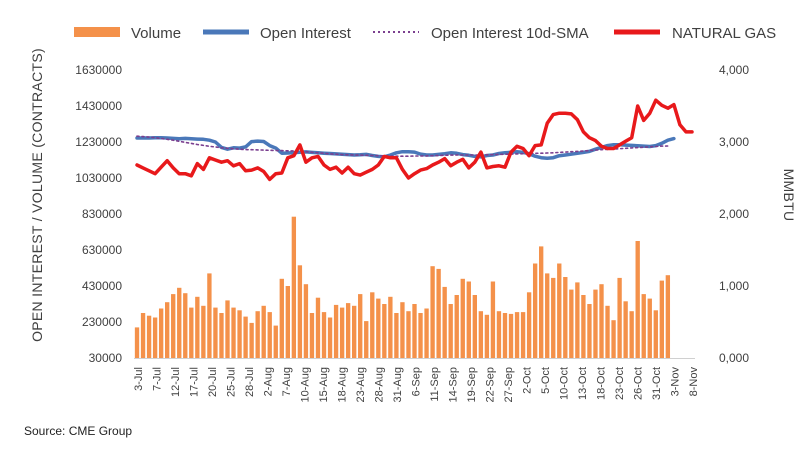  What do you see at coordinates (98, 178) in the screenshot?
I see `y-tick-label: 1030000` at bounding box center [98, 178].